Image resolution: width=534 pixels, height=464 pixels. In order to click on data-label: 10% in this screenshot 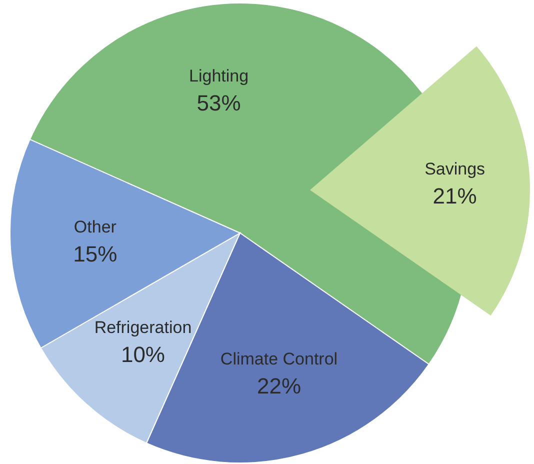, I will do `click(142, 354)`.